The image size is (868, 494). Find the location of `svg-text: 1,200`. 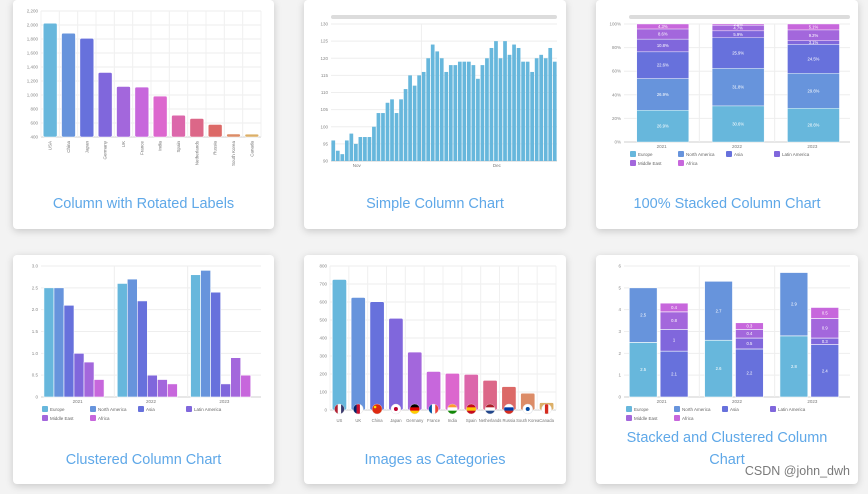

svg-text: 1,200 is located at coordinates (33, 81).